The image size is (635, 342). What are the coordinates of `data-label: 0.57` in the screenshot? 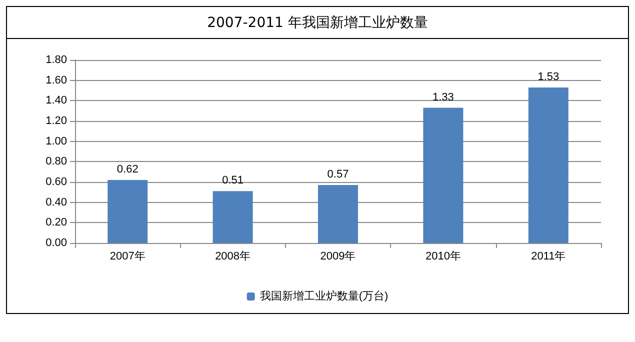 It's located at (338, 174).